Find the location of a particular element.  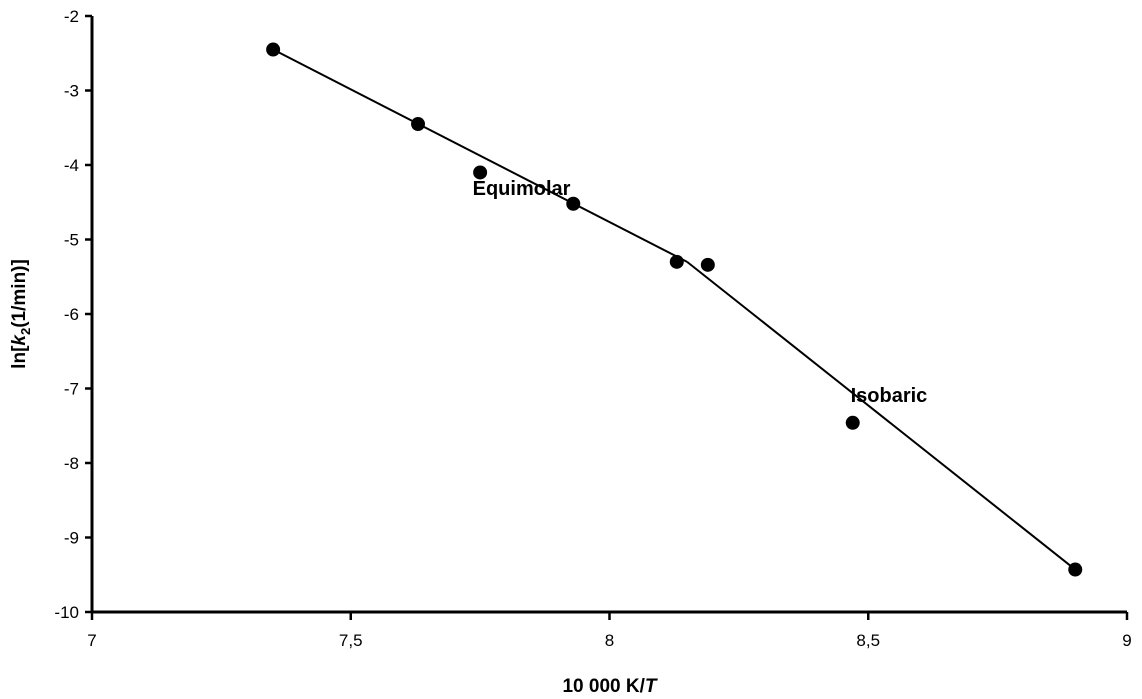

y-axis-title-subscript: 2 is located at coordinates (25, 331).